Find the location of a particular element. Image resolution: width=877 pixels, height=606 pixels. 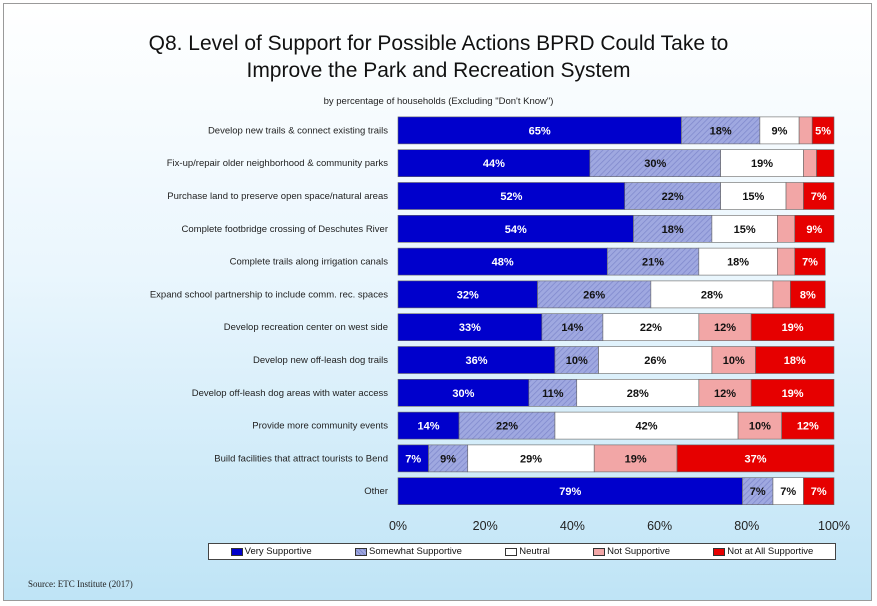

data-label: 15% is located at coordinates (753, 197).